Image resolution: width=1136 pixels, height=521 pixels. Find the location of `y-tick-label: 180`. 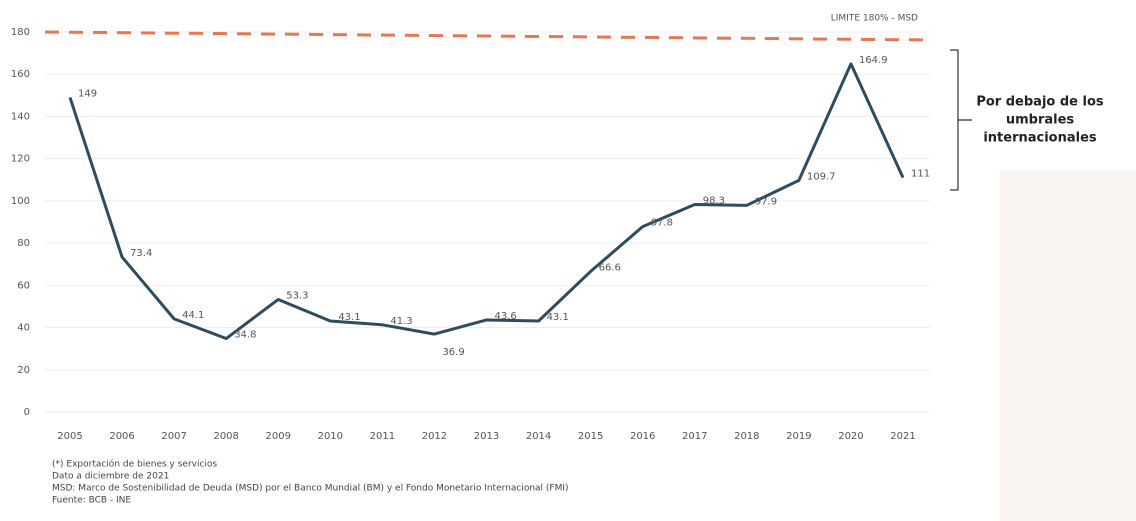

y-tick-label: 180 is located at coordinates (20, 32).